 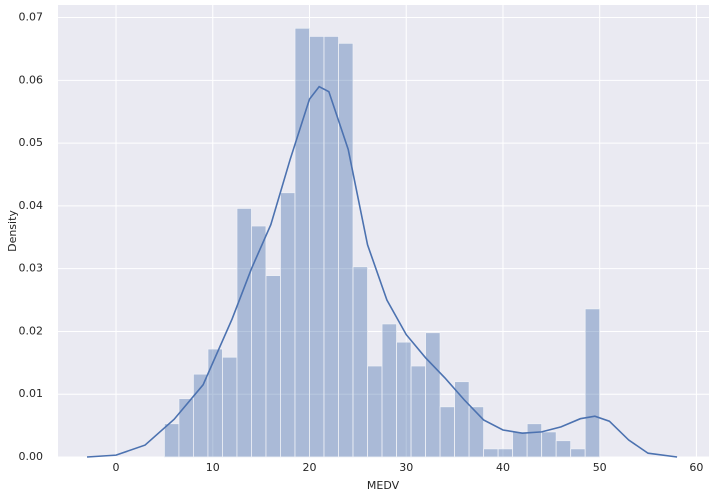 I want to click on y-tick-label: 0.01, so click(x=31, y=393).